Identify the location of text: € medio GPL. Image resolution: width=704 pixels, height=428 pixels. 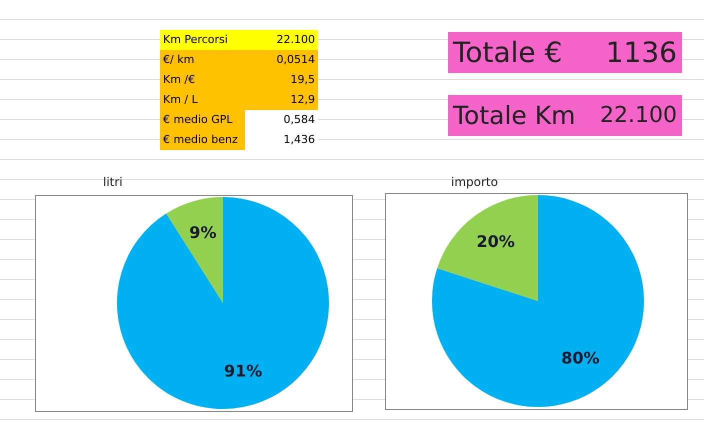
(202, 120).